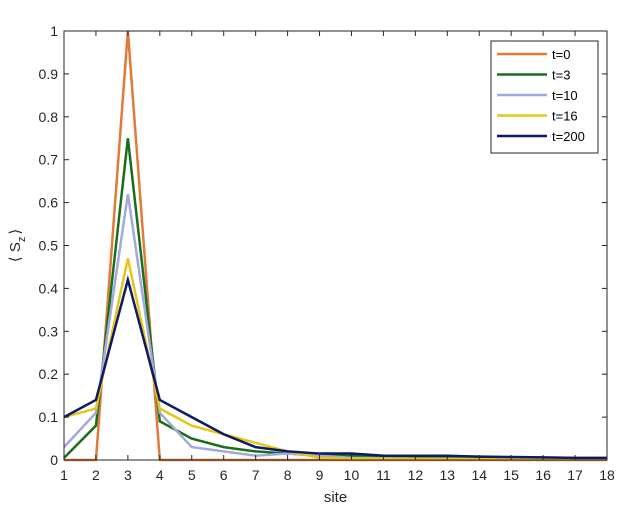  What do you see at coordinates (49, 160) in the screenshot?
I see `y-tick-label: 0.7` at bounding box center [49, 160].